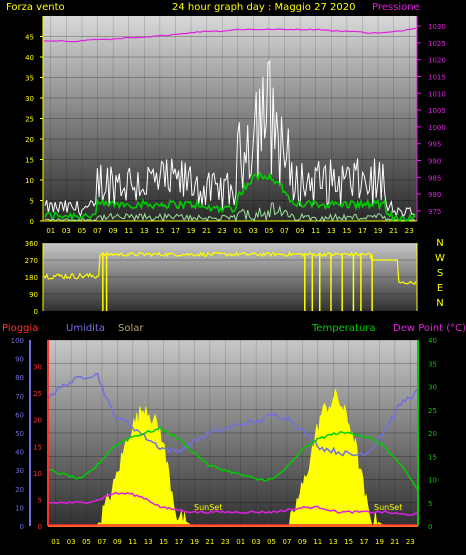 The image size is (466, 555). Describe the element at coordinates (35, 7) in the screenshot. I see `wind-title: Forza vento` at that location.